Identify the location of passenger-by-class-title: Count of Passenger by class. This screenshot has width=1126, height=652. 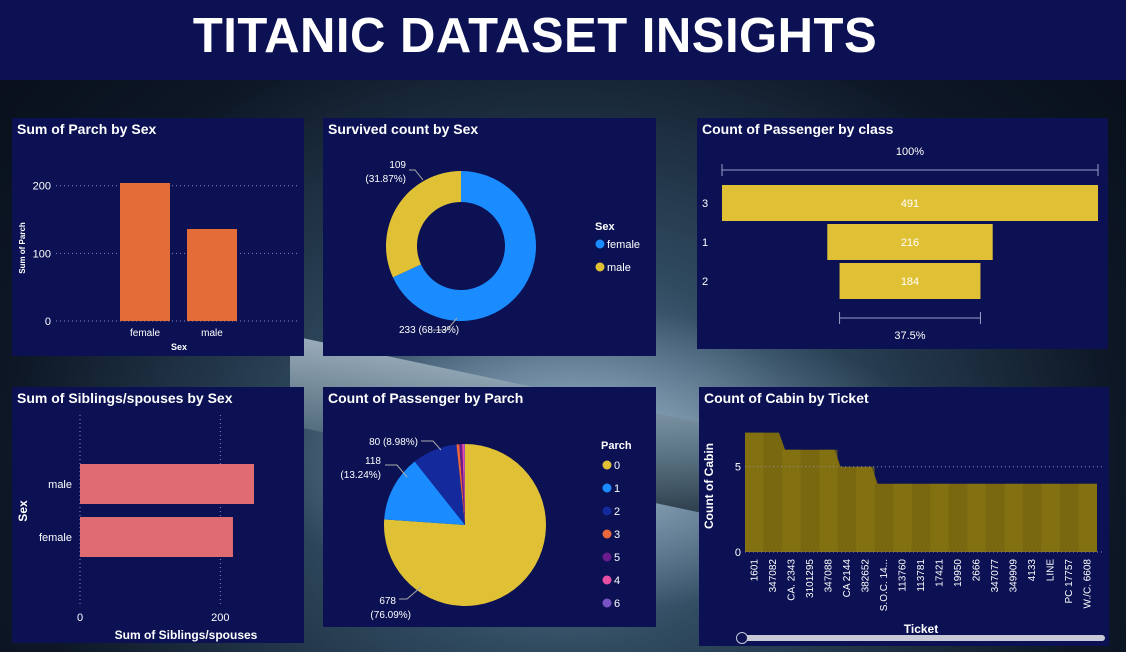
(798, 129).